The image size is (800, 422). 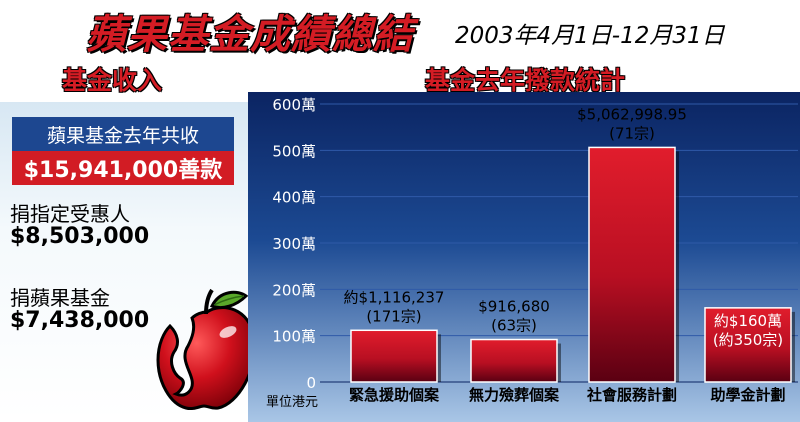 I want to click on total-income-value: $15,941,000善款, so click(x=123, y=168).